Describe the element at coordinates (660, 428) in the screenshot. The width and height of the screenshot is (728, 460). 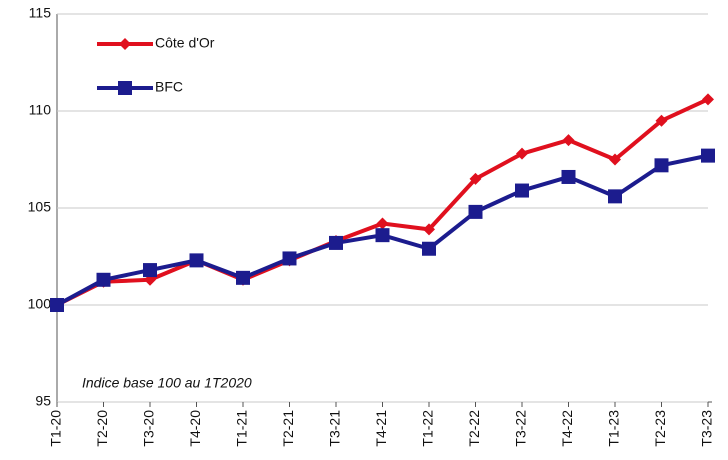
I see `x-tick-label: T2-23` at that location.